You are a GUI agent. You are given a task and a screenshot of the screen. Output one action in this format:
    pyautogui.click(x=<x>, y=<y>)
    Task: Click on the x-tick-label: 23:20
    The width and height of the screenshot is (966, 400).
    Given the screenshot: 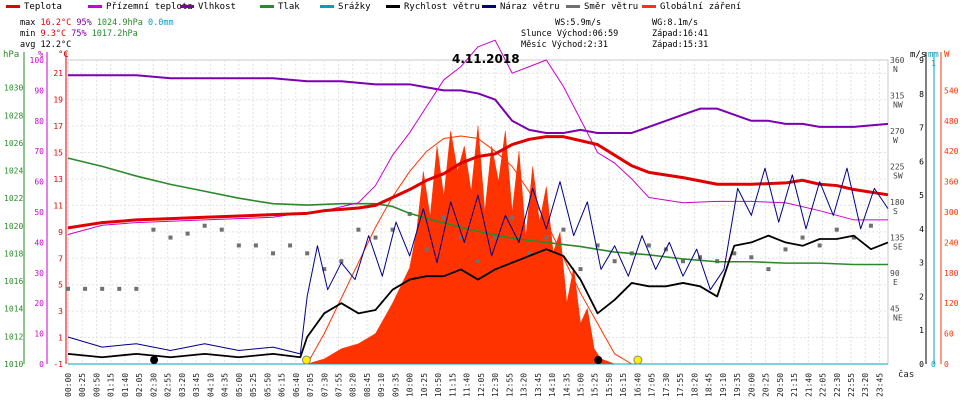 What is the action you would take?
    pyautogui.click(x=865, y=385)
    